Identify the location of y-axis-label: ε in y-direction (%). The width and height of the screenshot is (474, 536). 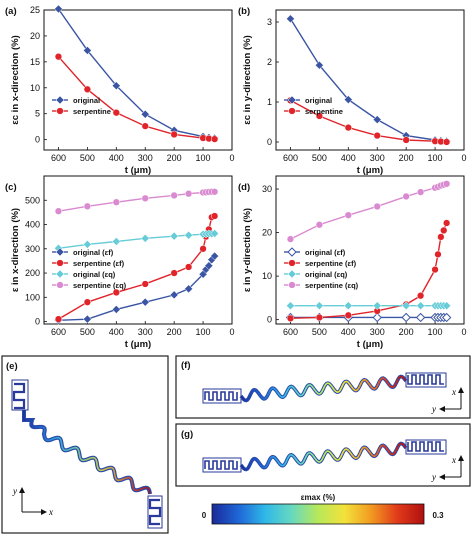
(247, 250).